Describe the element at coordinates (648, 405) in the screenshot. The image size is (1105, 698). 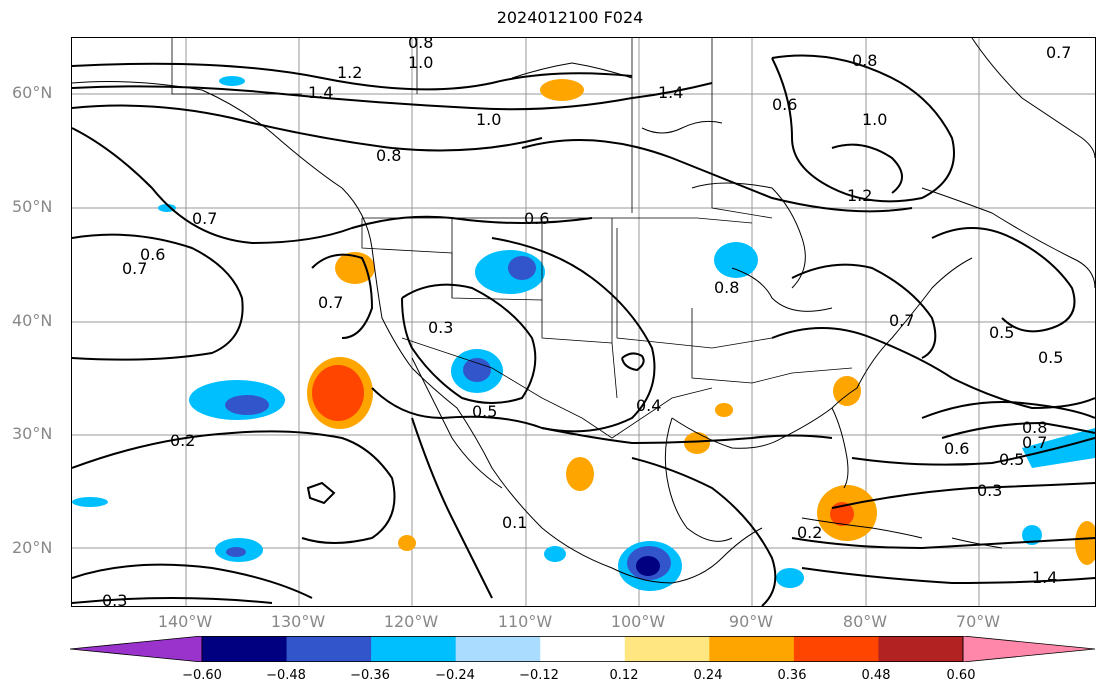
I see `contour-label: 0.4` at that location.